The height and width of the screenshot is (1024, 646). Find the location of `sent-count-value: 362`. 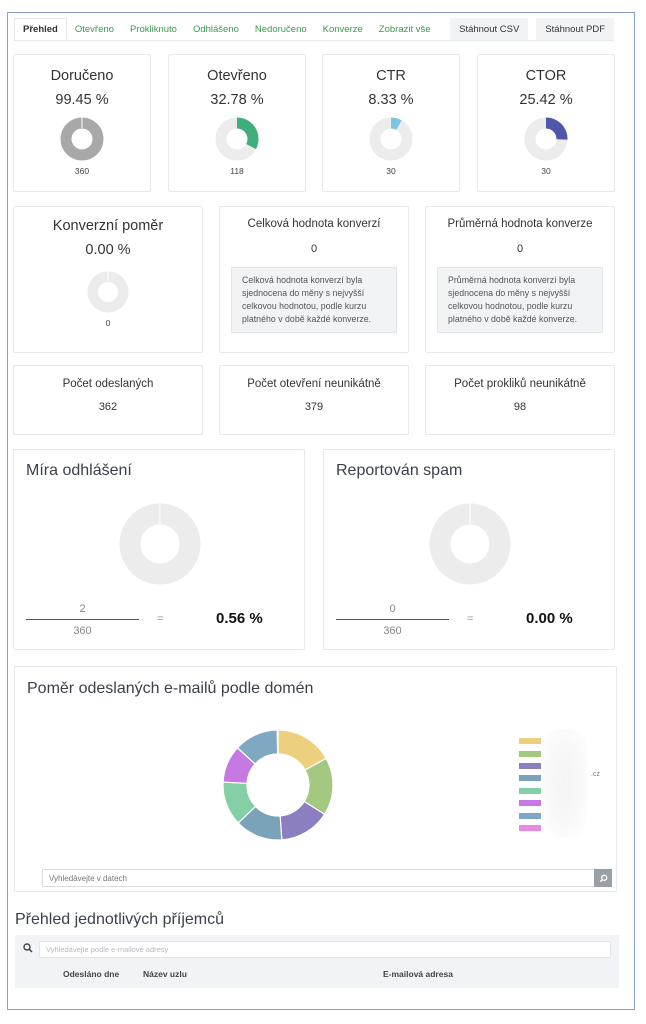

sent-count-value: 362 is located at coordinates (108, 407).